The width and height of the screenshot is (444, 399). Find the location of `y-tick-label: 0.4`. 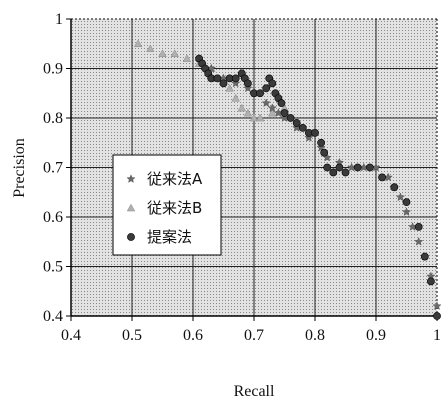

y-tick-label: 0.4 is located at coordinates (53, 316).